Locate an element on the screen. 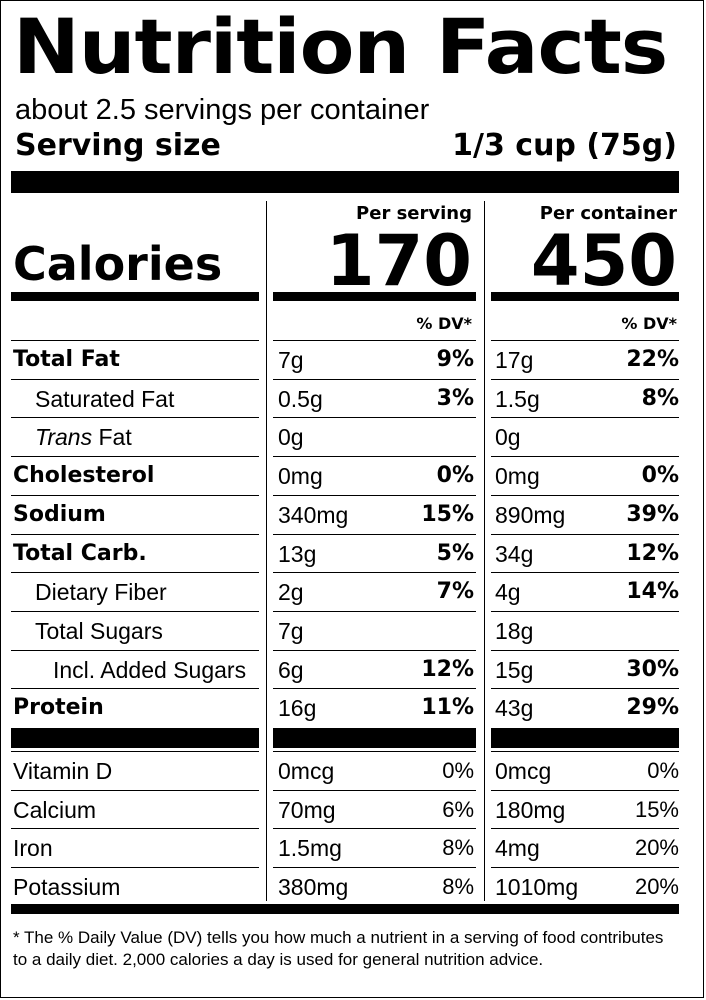 The image size is (706, 1000). amount-per-container: 4g is located at coordinates (508, 592).